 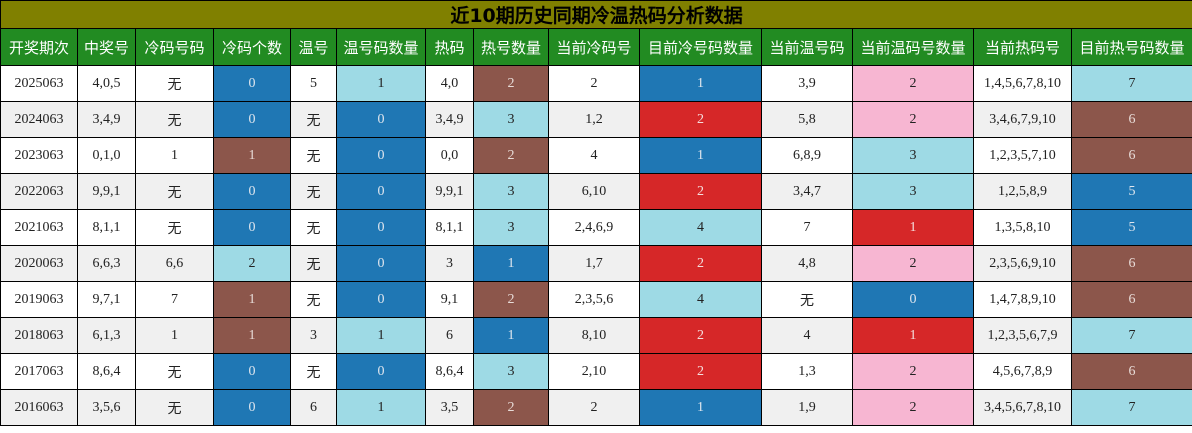 What do you see at coordinates (1131, 407) in the screenshot?
I see `cell-current-hot-count: 7` at bounding box center [1131, 407].